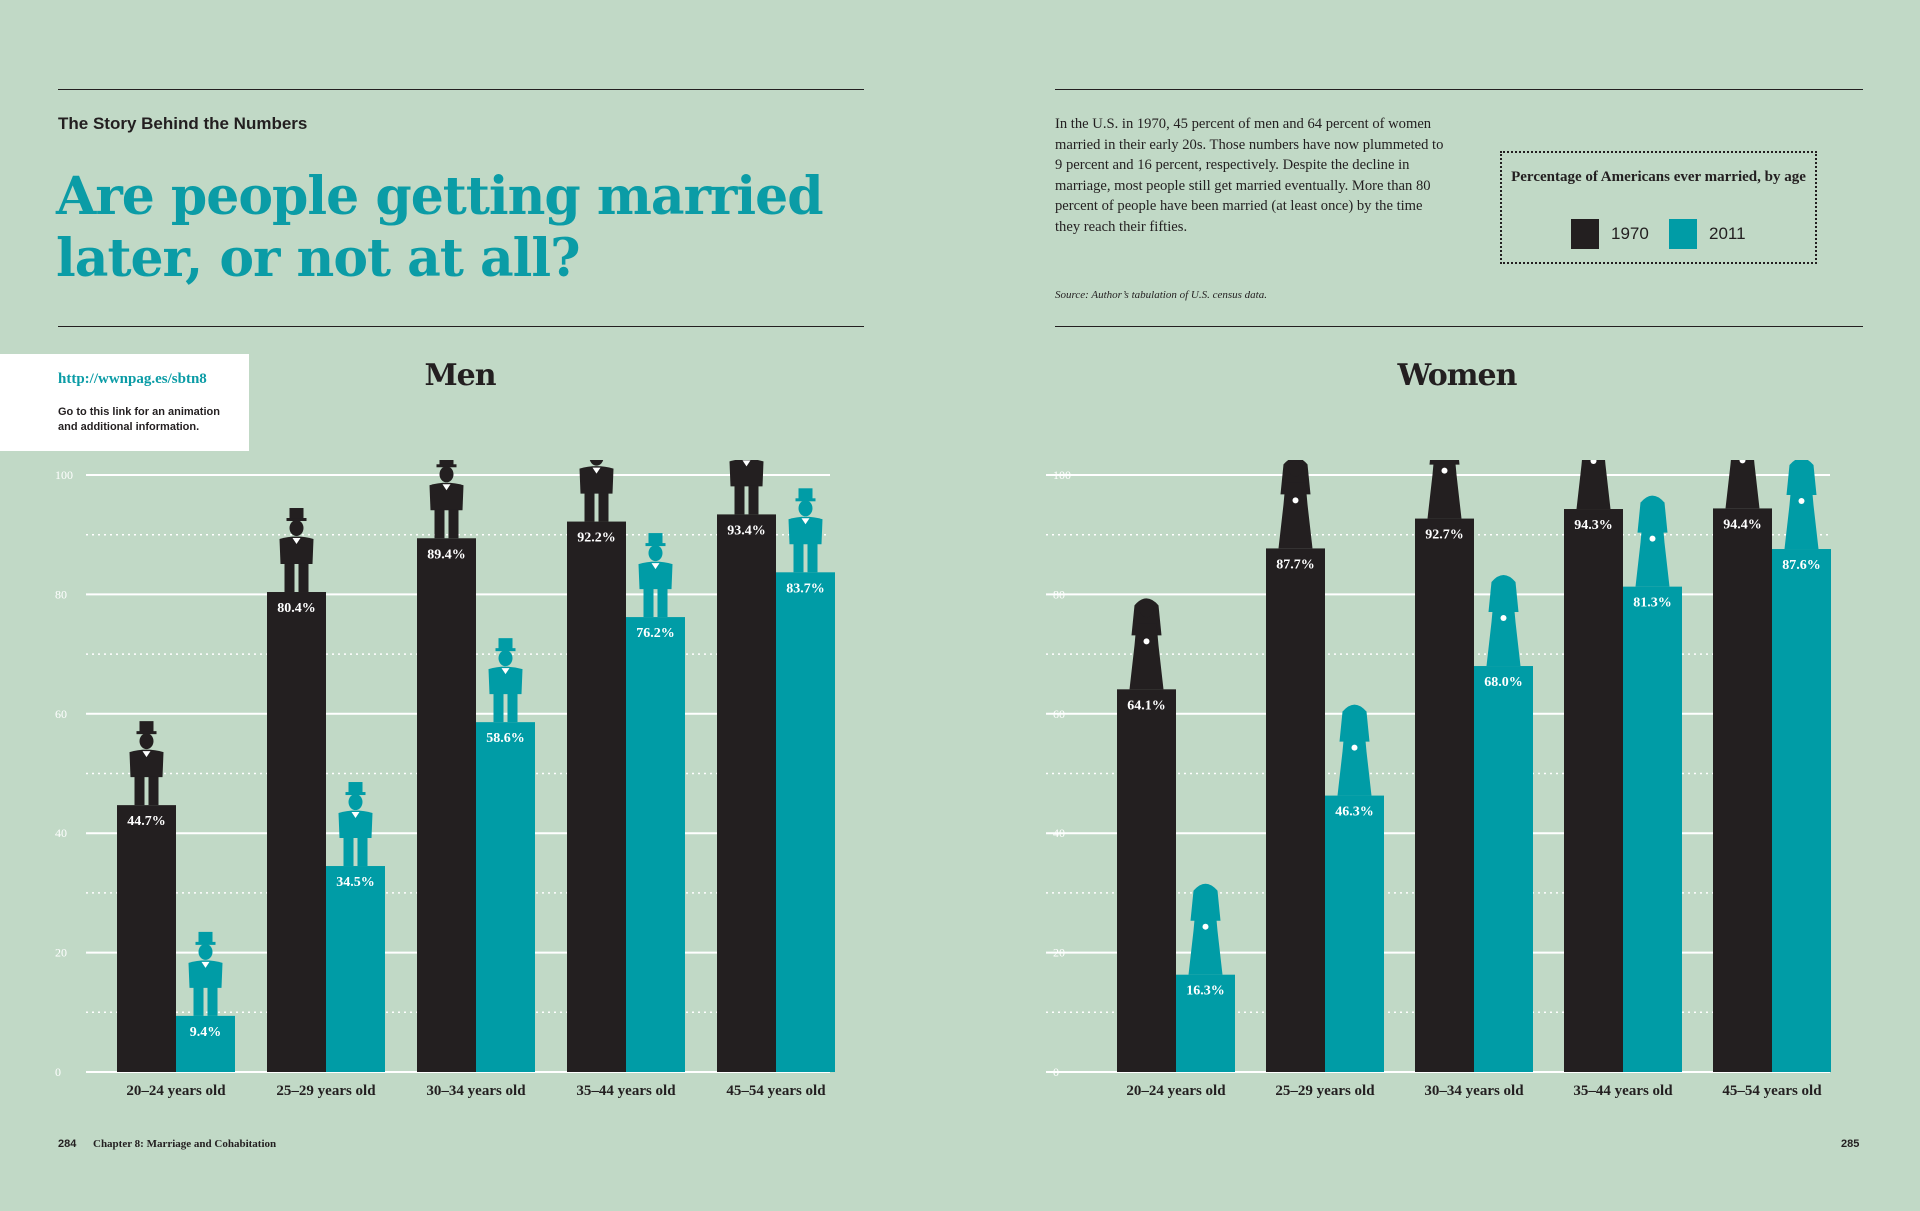 This screenshot has width=1920, height=1211. I want to click on legend-item-1970: 1970, so click(1610, 234).